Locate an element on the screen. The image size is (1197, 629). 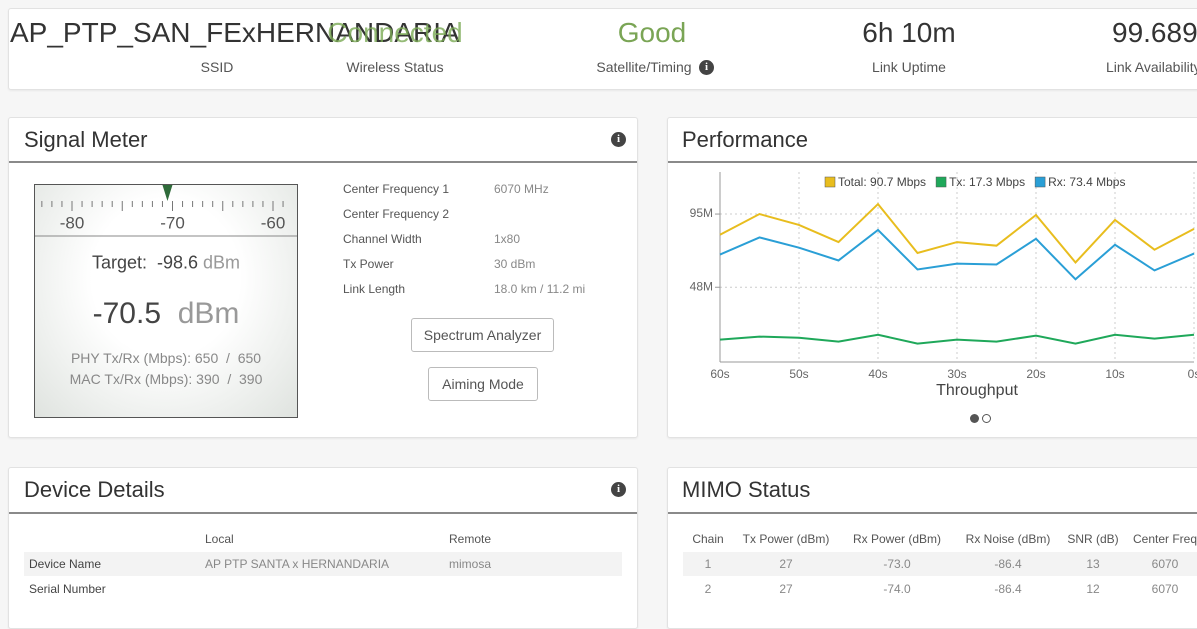
cell: 12 is located at coordinates (1093, 589).